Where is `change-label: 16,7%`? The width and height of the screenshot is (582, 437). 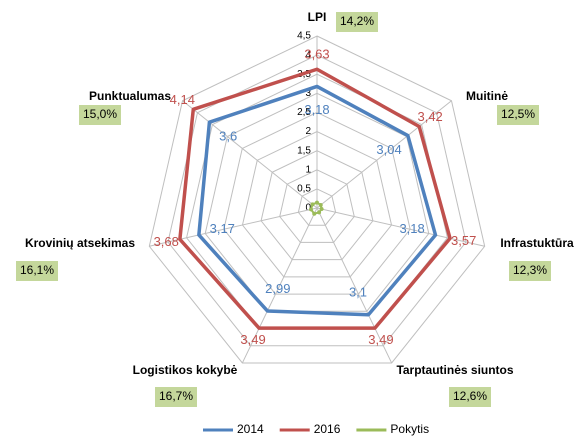
change-label: 16,7% is located at coordinates (176, 396).